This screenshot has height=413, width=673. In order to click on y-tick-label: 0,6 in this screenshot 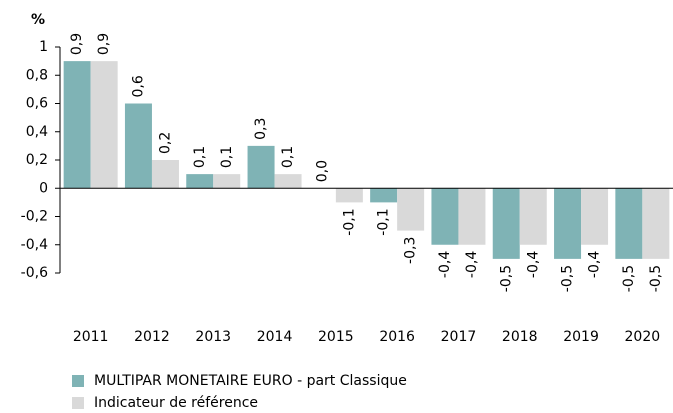, I will do `click(37, 104)`.